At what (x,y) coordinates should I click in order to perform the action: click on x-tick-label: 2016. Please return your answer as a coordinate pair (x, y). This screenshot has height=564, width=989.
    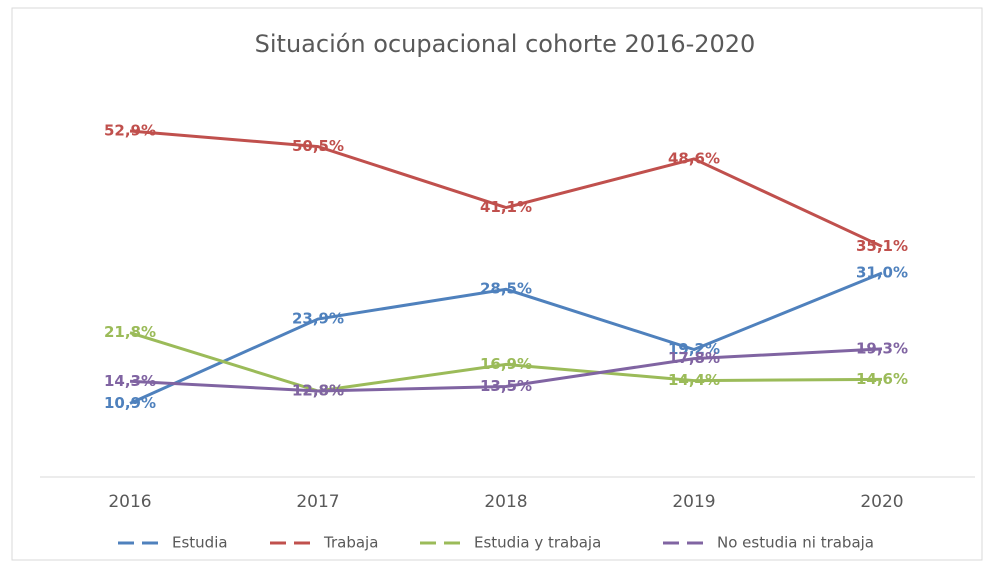
    Looking at the image, I should click on (129, 502).